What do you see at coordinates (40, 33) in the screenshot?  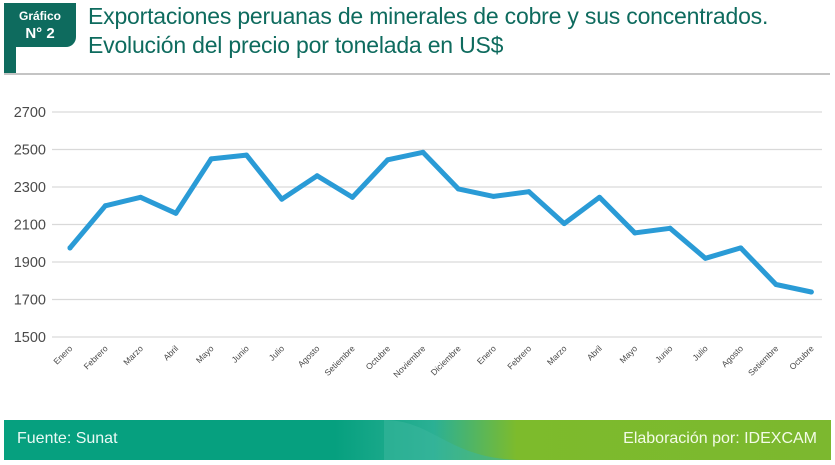 I see `badge-number: N° 2` at bounding box center [40, 33].